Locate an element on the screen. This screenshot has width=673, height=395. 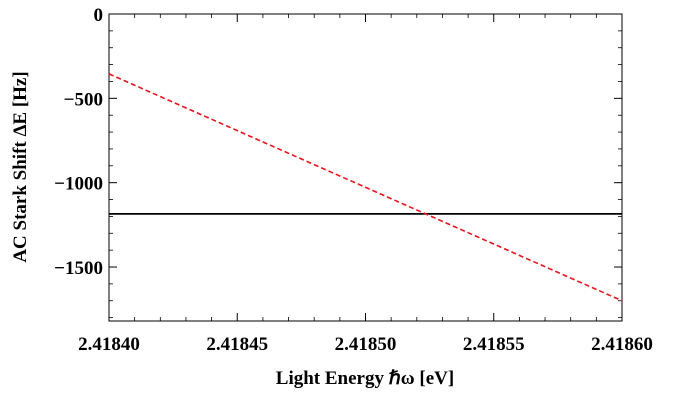
y-tick-label: −1500 is located at coordinates (78, 268).